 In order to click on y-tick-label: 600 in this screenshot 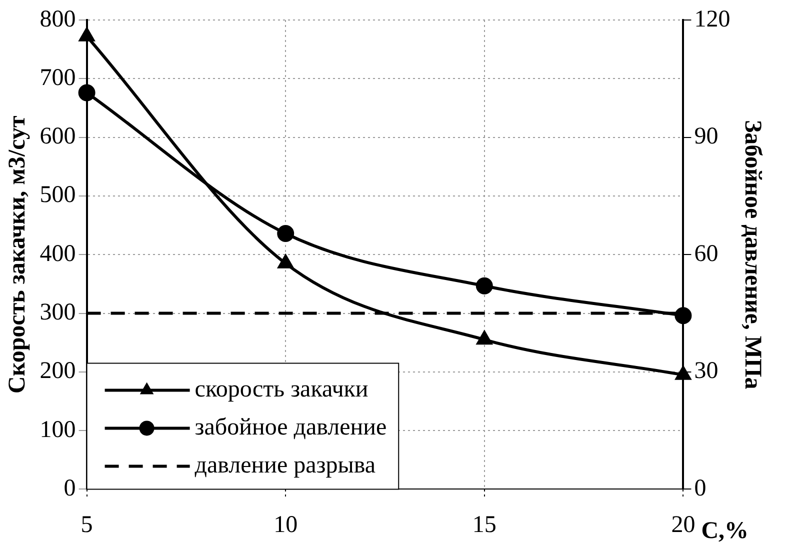, I will do `click(58, 137)`.